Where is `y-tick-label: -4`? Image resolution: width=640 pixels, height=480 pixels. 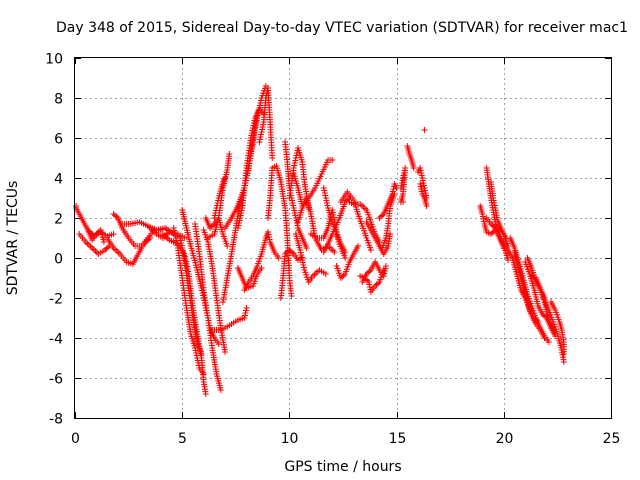
y-tick-label: -4 is located at coordinates (56, 340).